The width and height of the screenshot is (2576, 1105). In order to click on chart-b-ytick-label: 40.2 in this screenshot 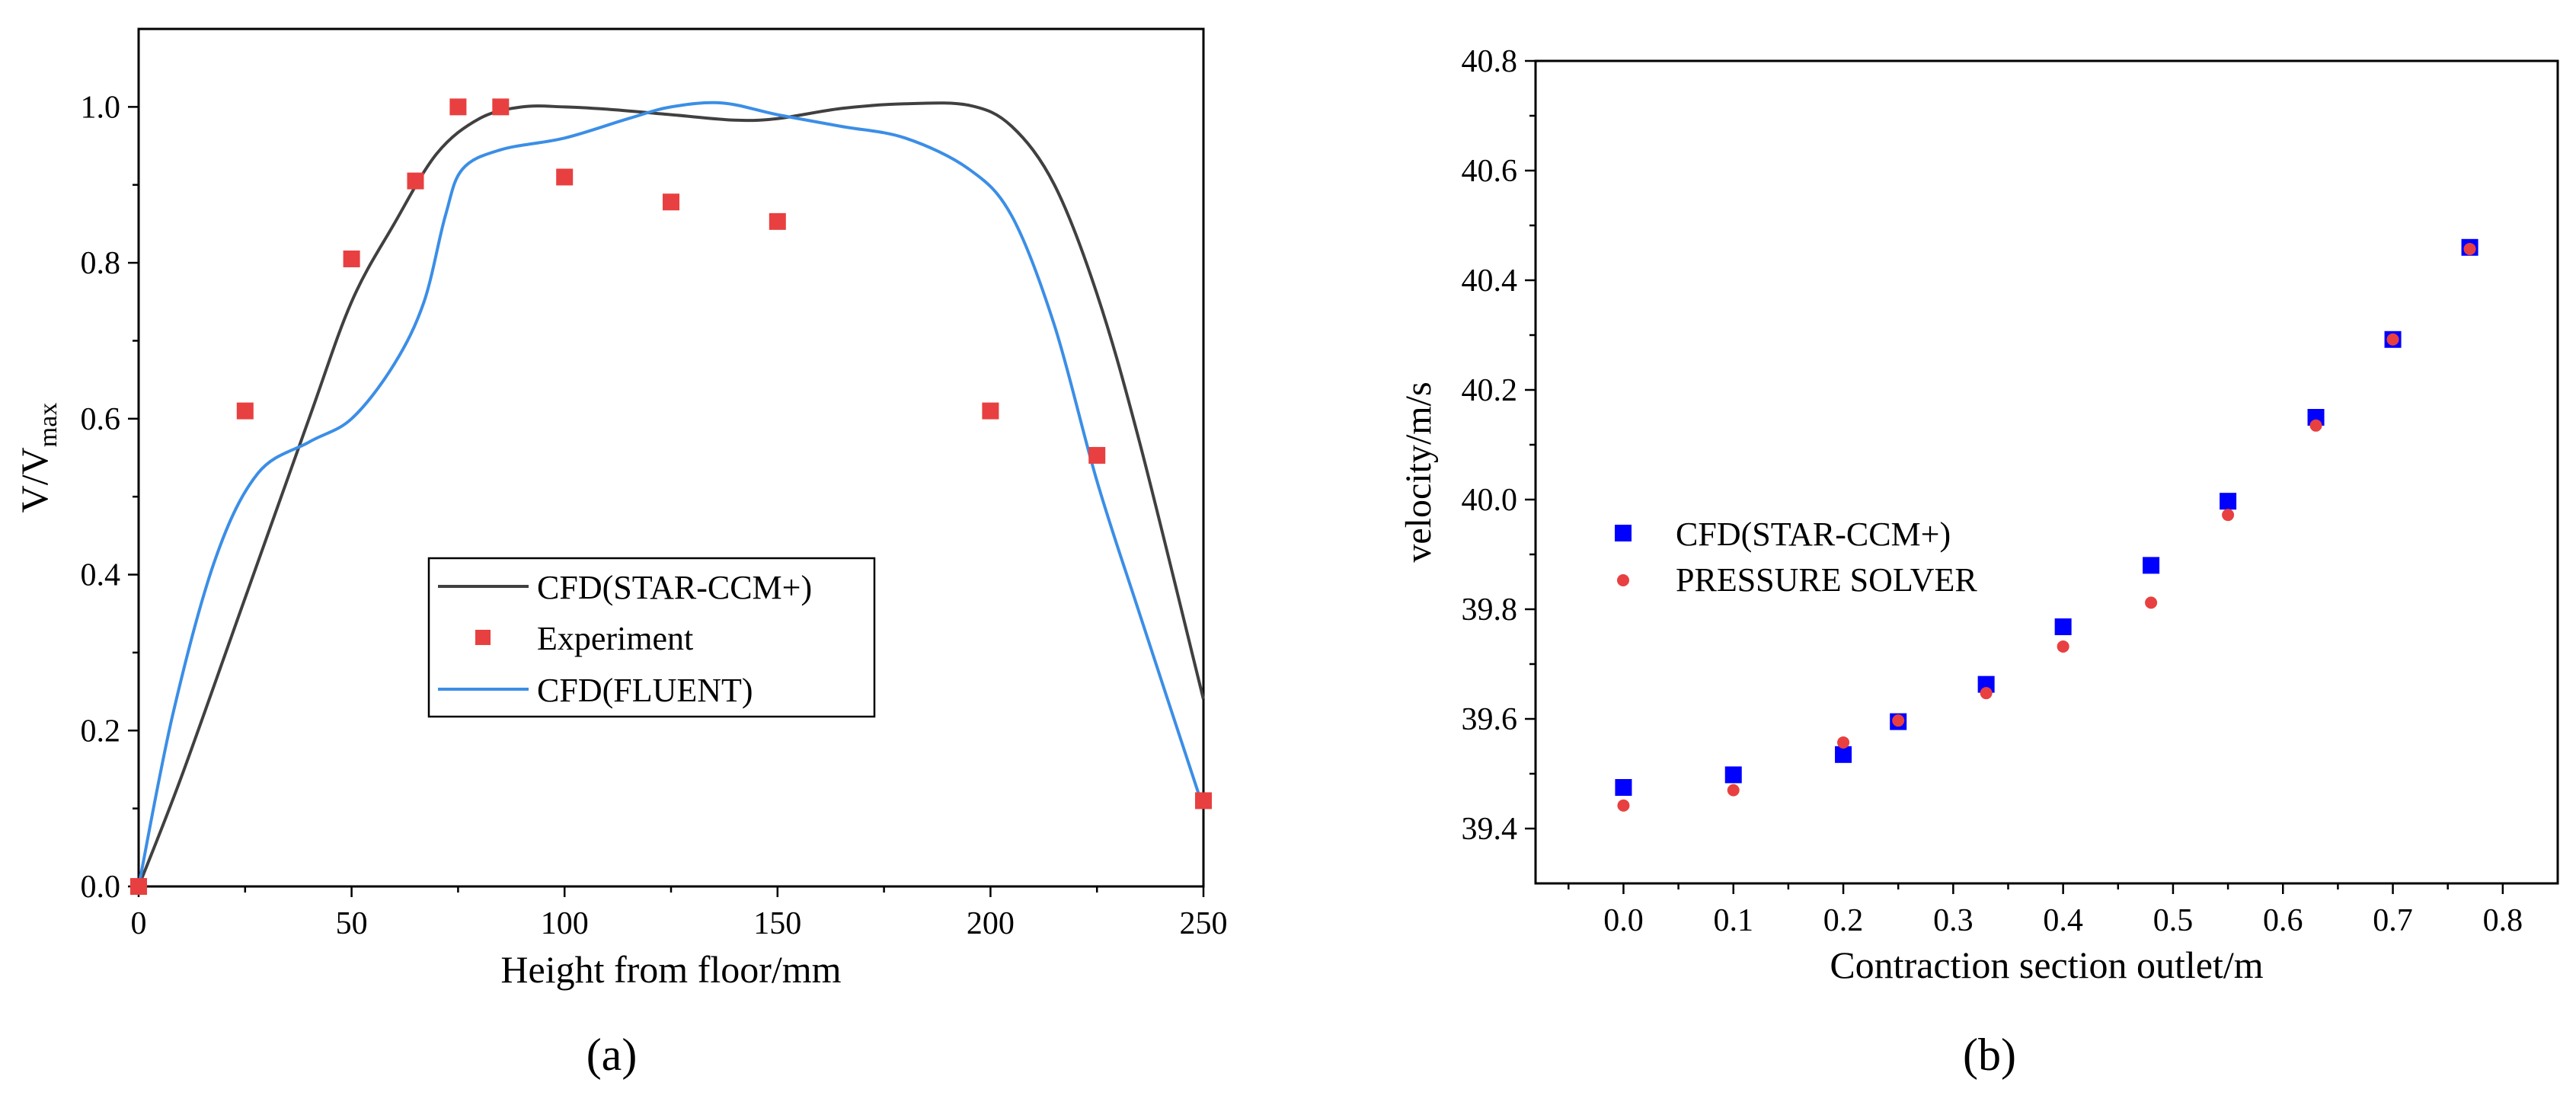, I will do `click(1490, 390)`.